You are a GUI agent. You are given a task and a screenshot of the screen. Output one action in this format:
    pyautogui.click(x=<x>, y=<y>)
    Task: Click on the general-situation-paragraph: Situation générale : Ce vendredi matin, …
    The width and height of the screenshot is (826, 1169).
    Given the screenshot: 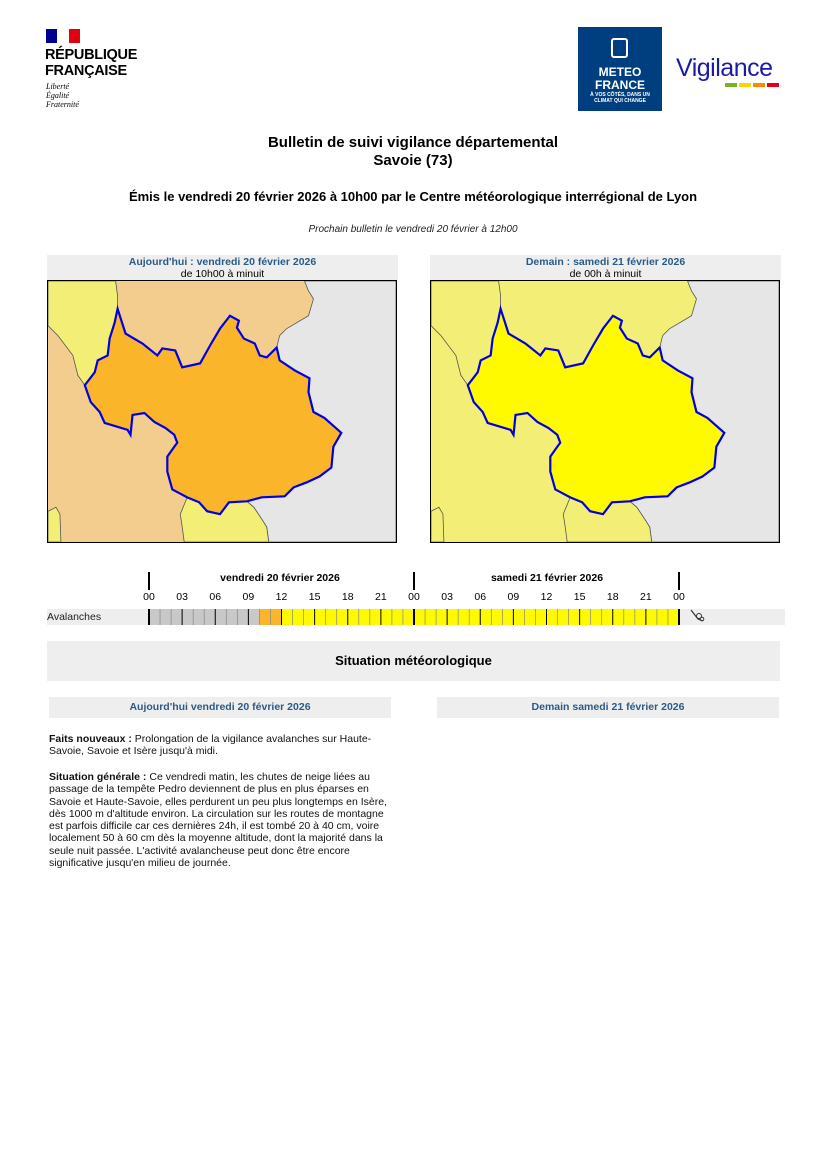 What is the action you would take?
    pyautogui.click(x=221, y=820)
    